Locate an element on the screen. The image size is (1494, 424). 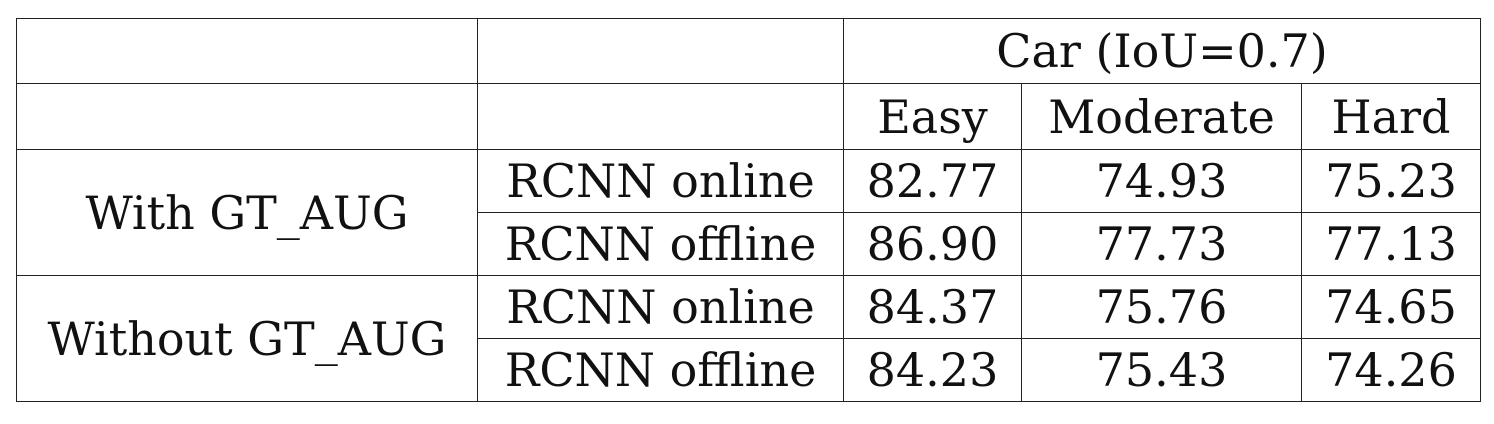
group-label-with-gt-aug: With GT_AUG is located at coordinates (247, 212).